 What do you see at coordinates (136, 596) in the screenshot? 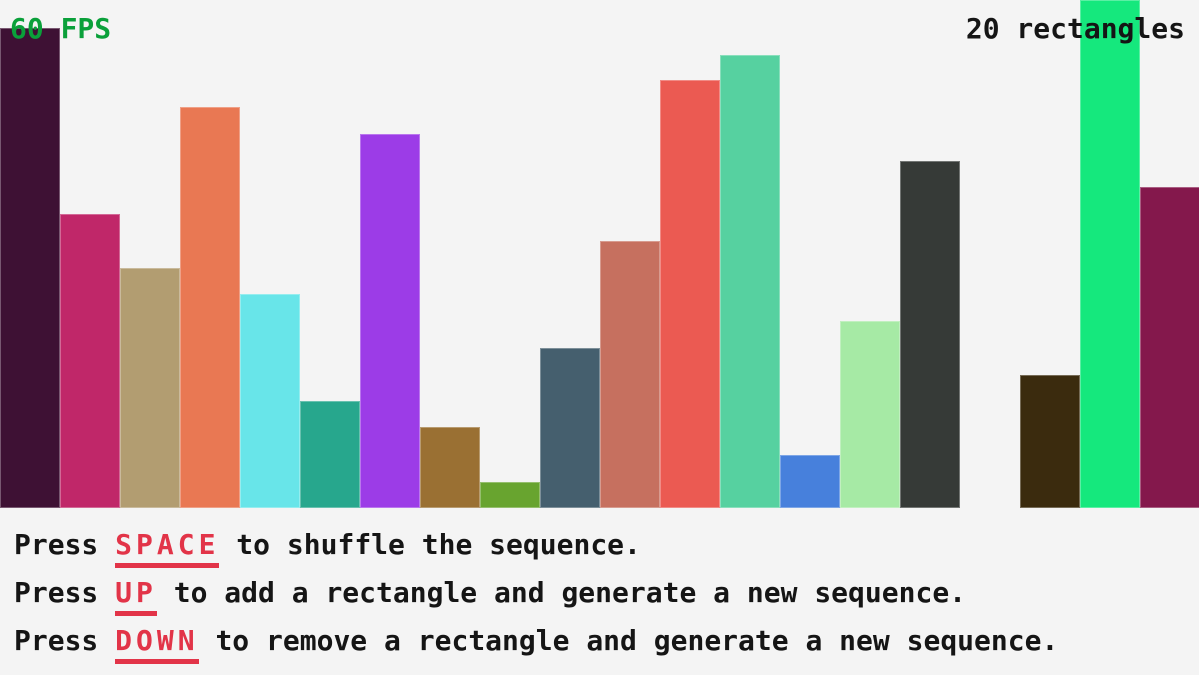
I see `key-up-label: UP` at bounding box center [136, 596].